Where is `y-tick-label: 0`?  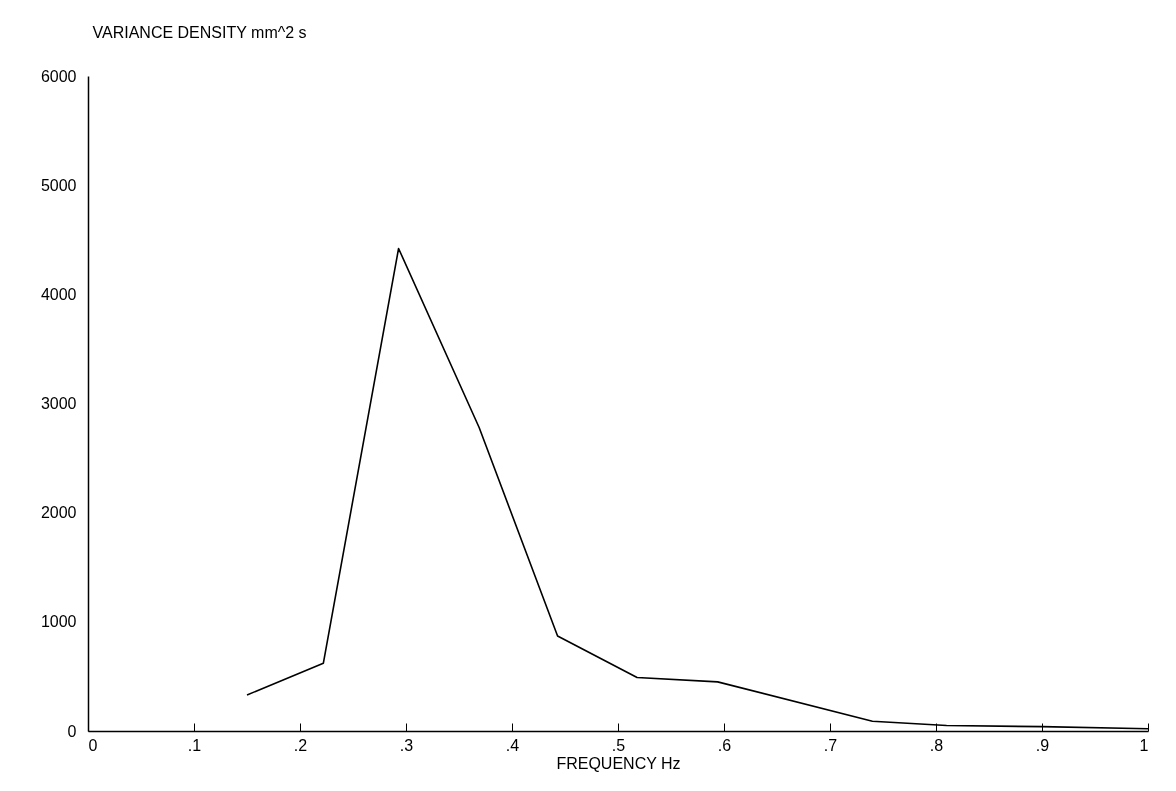 y-tick-label: 0 is located at coordinates (72, 731).